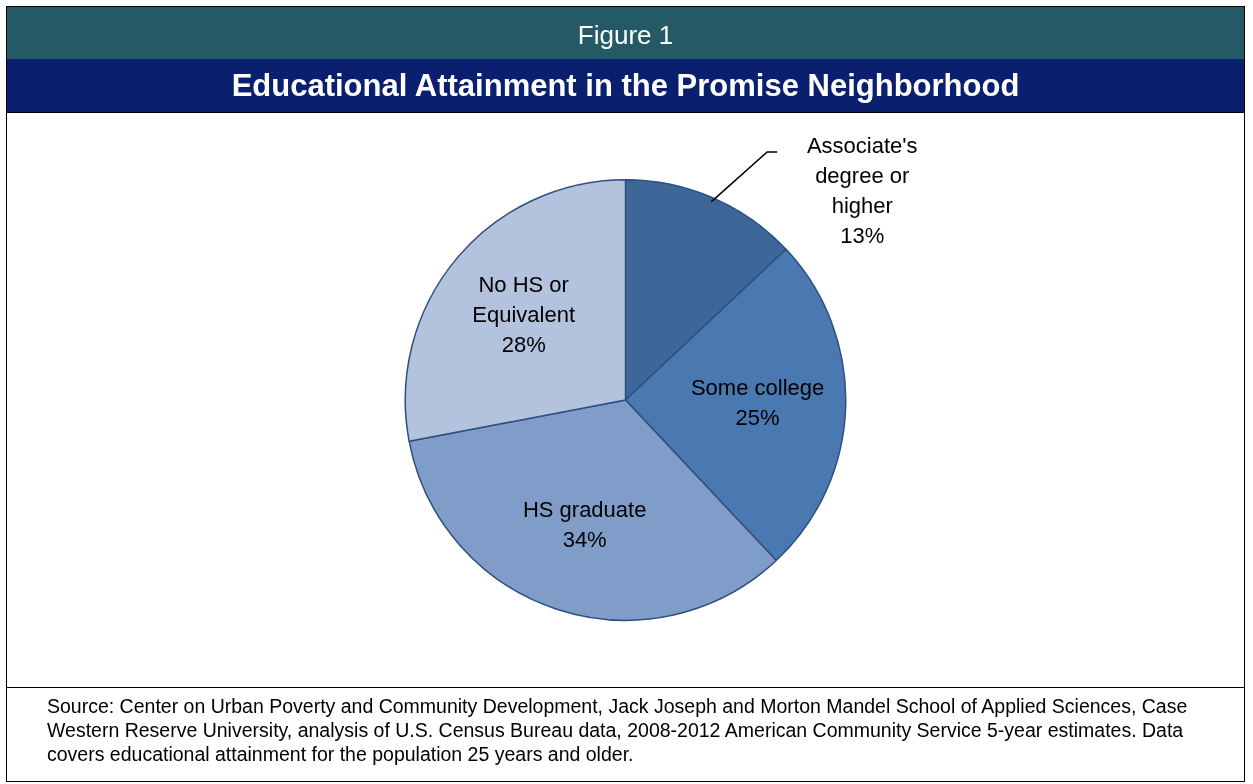 The image size is (1253, 784). I want to click on slice-label: No HS or Equivalent, so click(524, 299).